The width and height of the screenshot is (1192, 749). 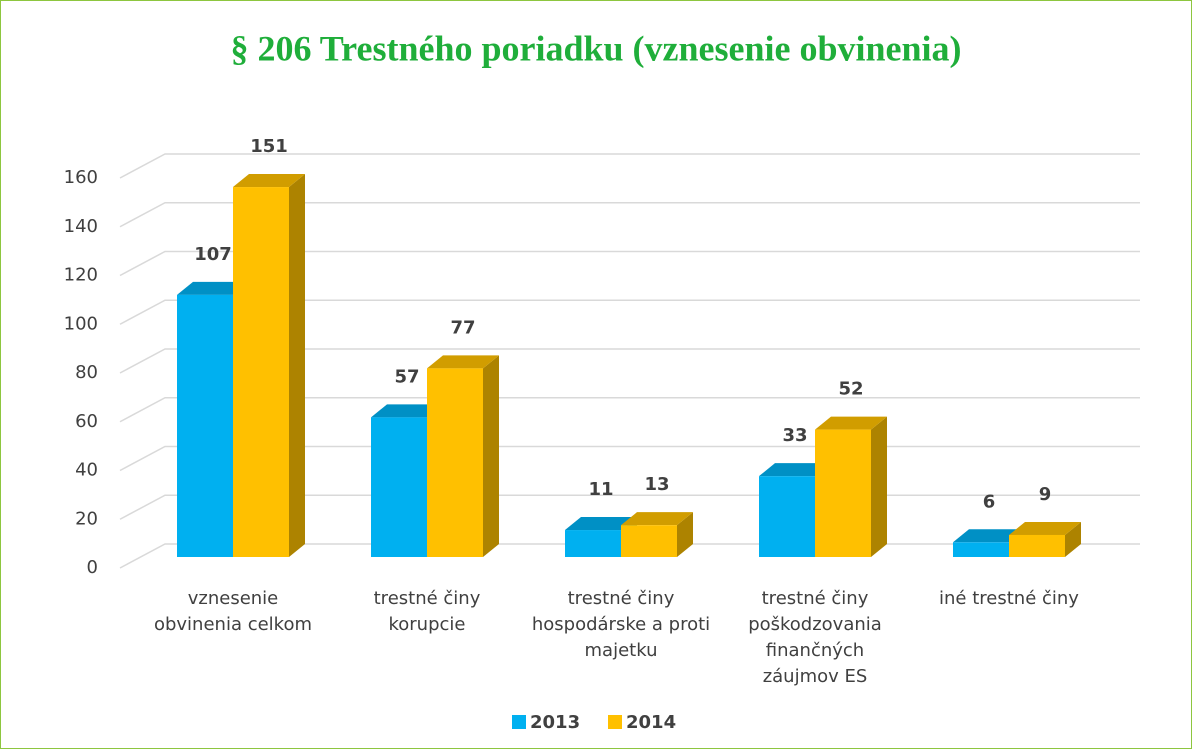 What do you see at coordinates (406, 376) in the screenshot?
I see `data-label: 57` at bounding box center [406, 376].